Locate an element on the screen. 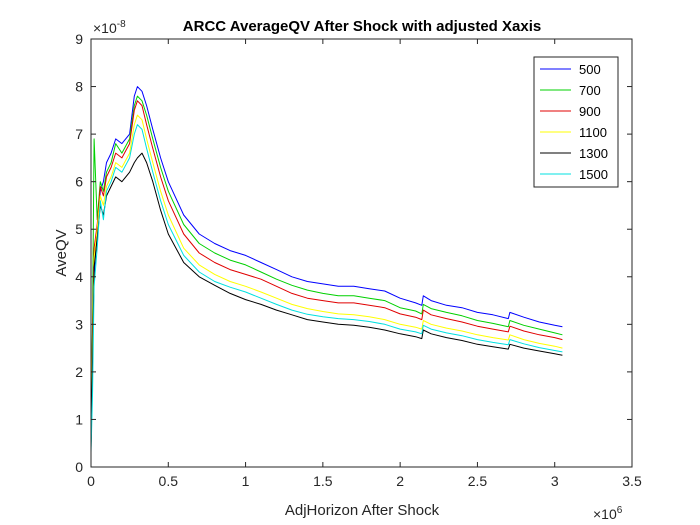 This screenshot has height=525, width=700. y-tick-label: 5 is located at coordinates (79, 229).